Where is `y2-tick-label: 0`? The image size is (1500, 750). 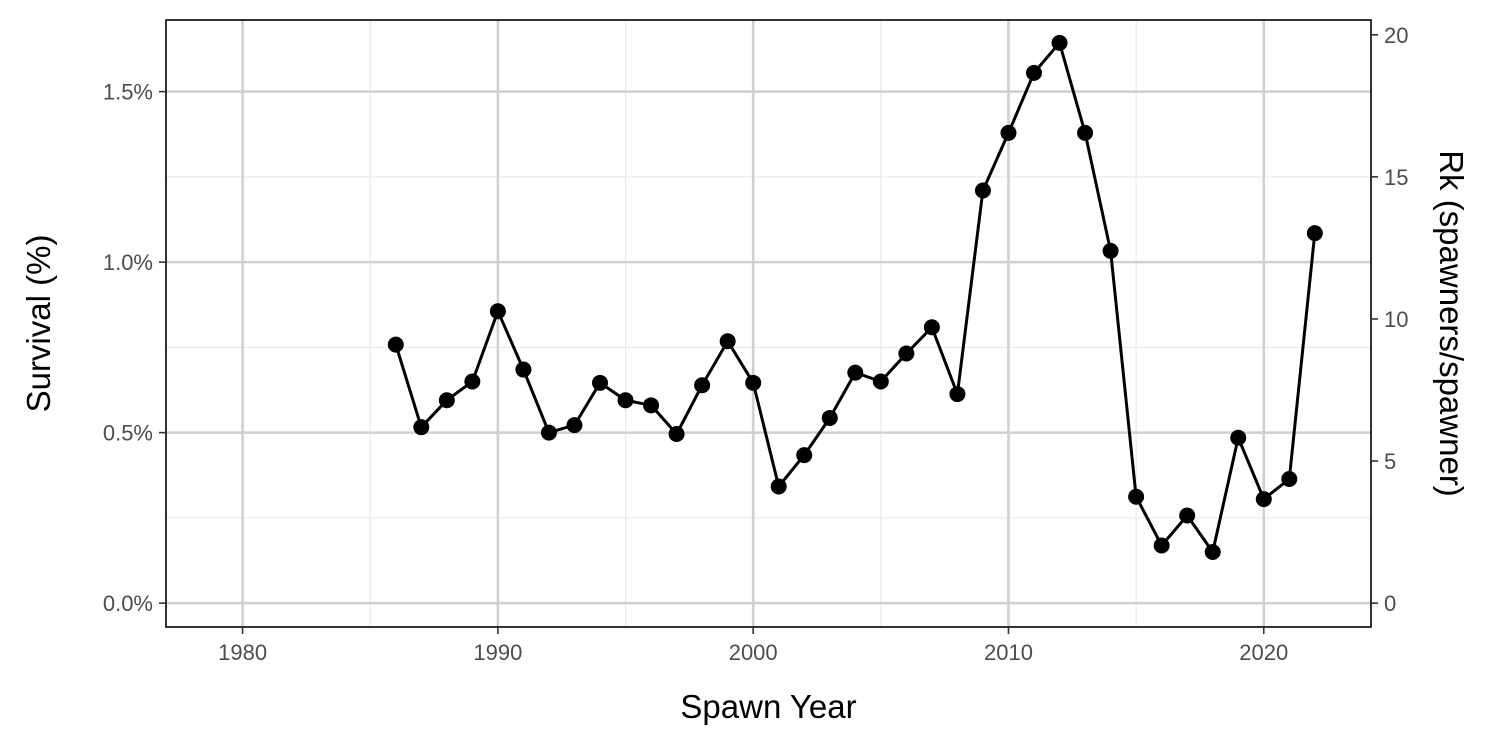 y2-tick-label: 0 is located at coordinates (1390, 603).